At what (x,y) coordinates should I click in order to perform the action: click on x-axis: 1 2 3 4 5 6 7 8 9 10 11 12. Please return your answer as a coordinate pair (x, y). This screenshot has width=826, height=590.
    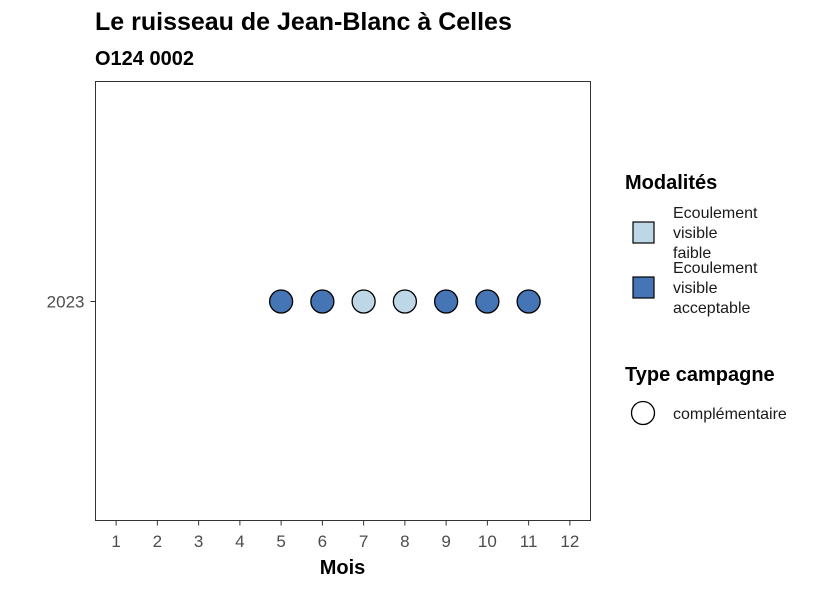
    Looking at the image, I should click on (345, 535).